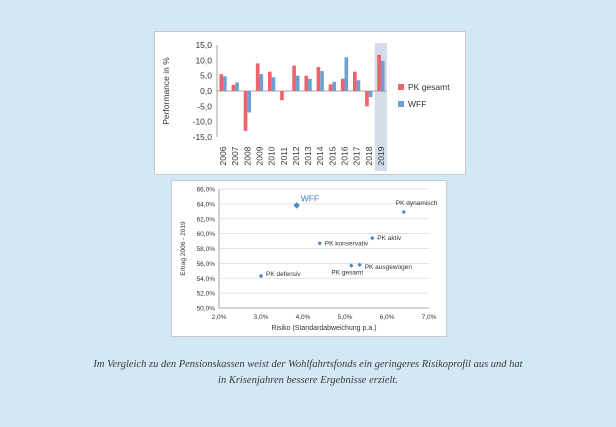 The width and height of the screenshot is (616, 427). Describe the element at coordinates (308, 155) in the screenshot. I see `x-tick-label: 2013` at that location.